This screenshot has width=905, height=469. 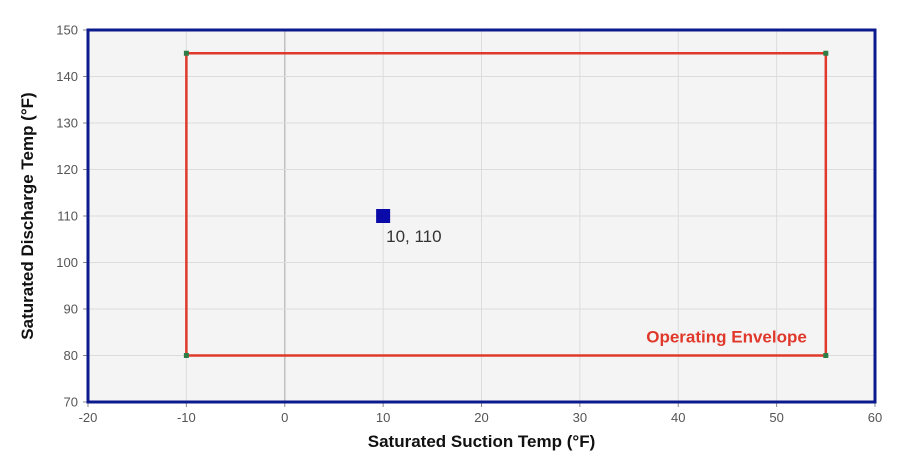 I want to click on operating-point-marker, so click(x=383, y=216).